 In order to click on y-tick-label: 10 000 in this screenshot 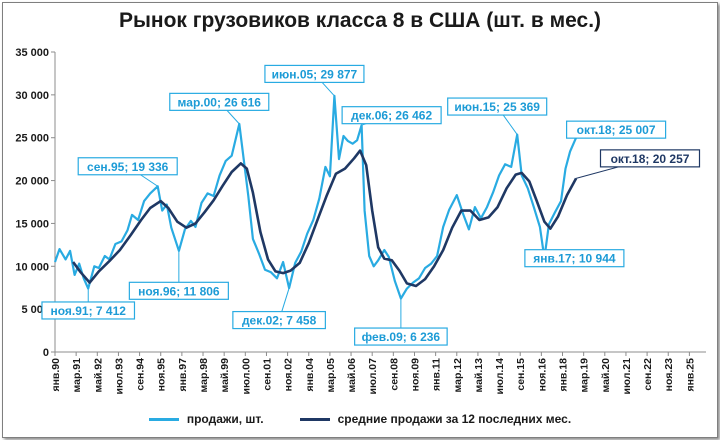, I will do `click(32, 267)`.